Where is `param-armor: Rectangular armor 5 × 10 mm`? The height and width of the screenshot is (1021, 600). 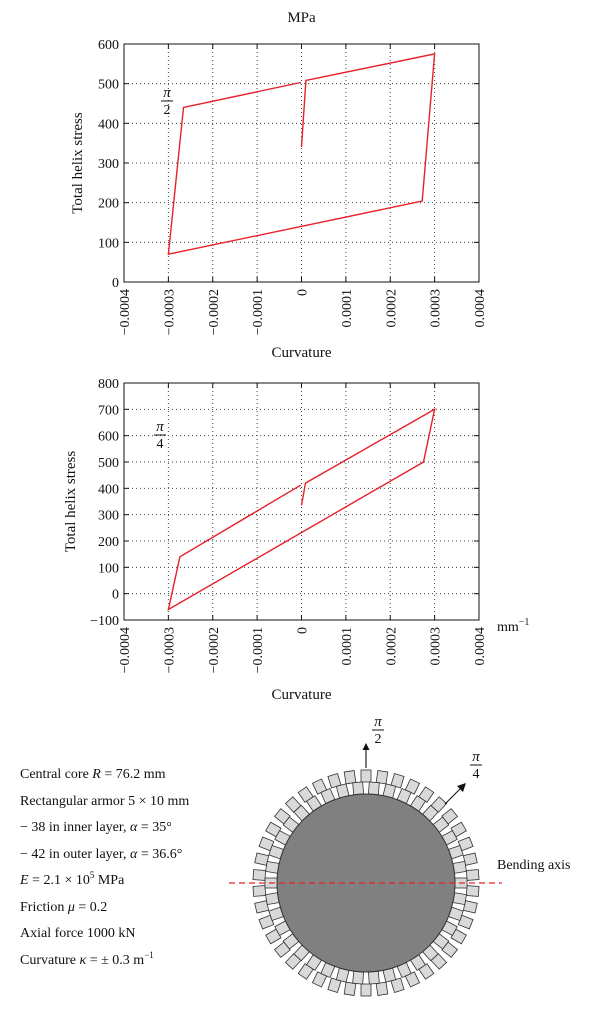
param-armor: Rectangular armor 5 × 10 mm is located at coordinates (105, 801).